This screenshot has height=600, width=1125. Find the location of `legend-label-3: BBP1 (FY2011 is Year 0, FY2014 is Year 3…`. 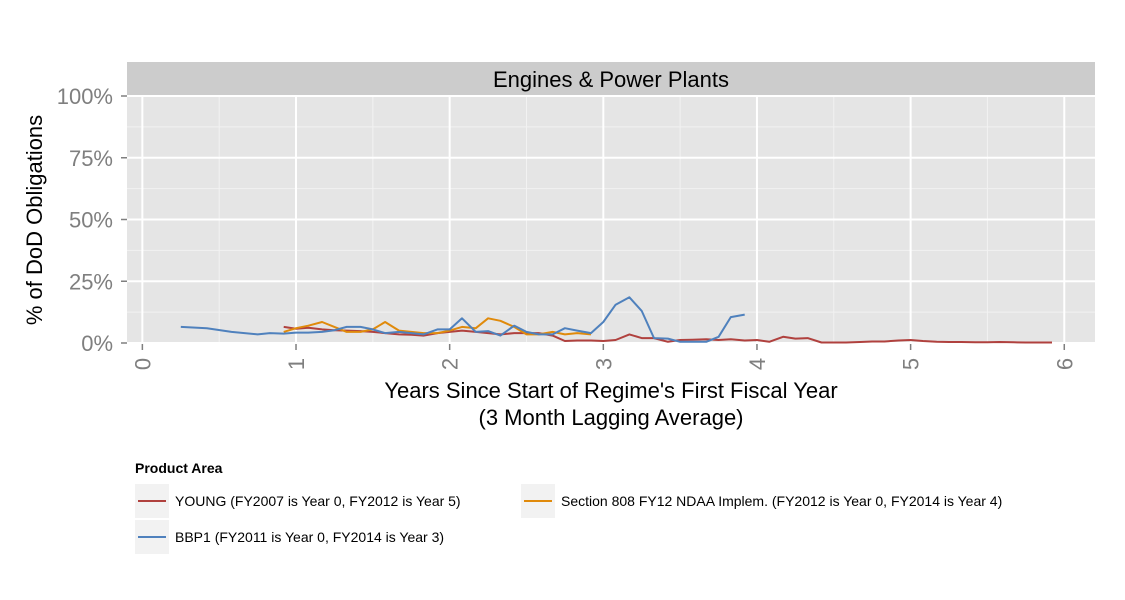

legend-label-3: BBP1 (FY2011 is Year 0, FY2014 is Year 3… is located at coordinates (309, 537).